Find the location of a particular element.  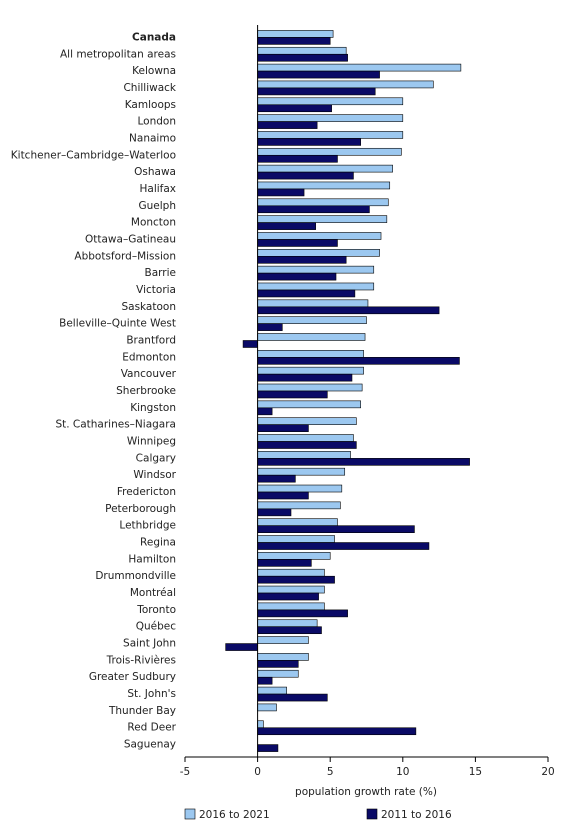

category-label: Fredericton is located at coordinates (146, 492).